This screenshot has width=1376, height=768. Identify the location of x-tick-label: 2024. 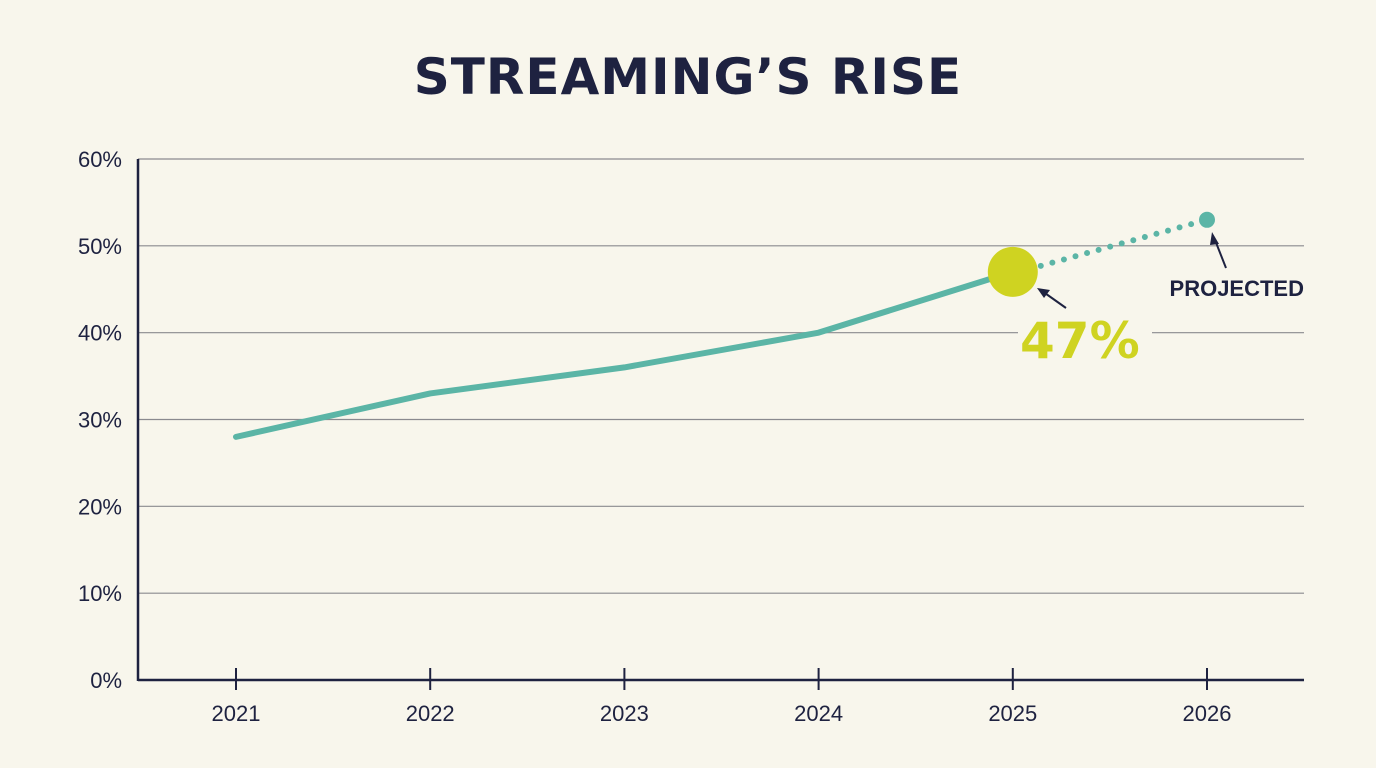
(818, 713).